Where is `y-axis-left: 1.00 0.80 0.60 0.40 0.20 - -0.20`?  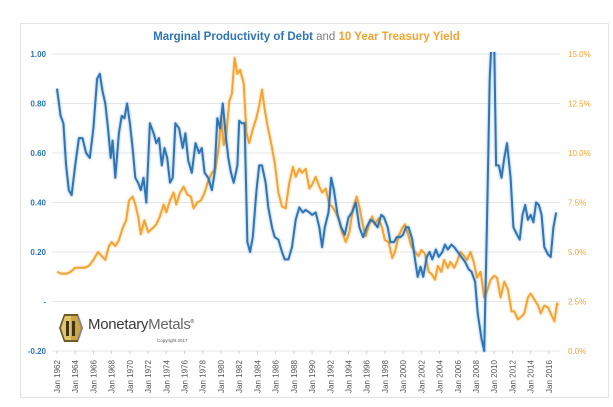
y-axis-left: 1.00 0.80 0.60 0.40 0.20 - -0.20 is located at coordinates (37, 203).